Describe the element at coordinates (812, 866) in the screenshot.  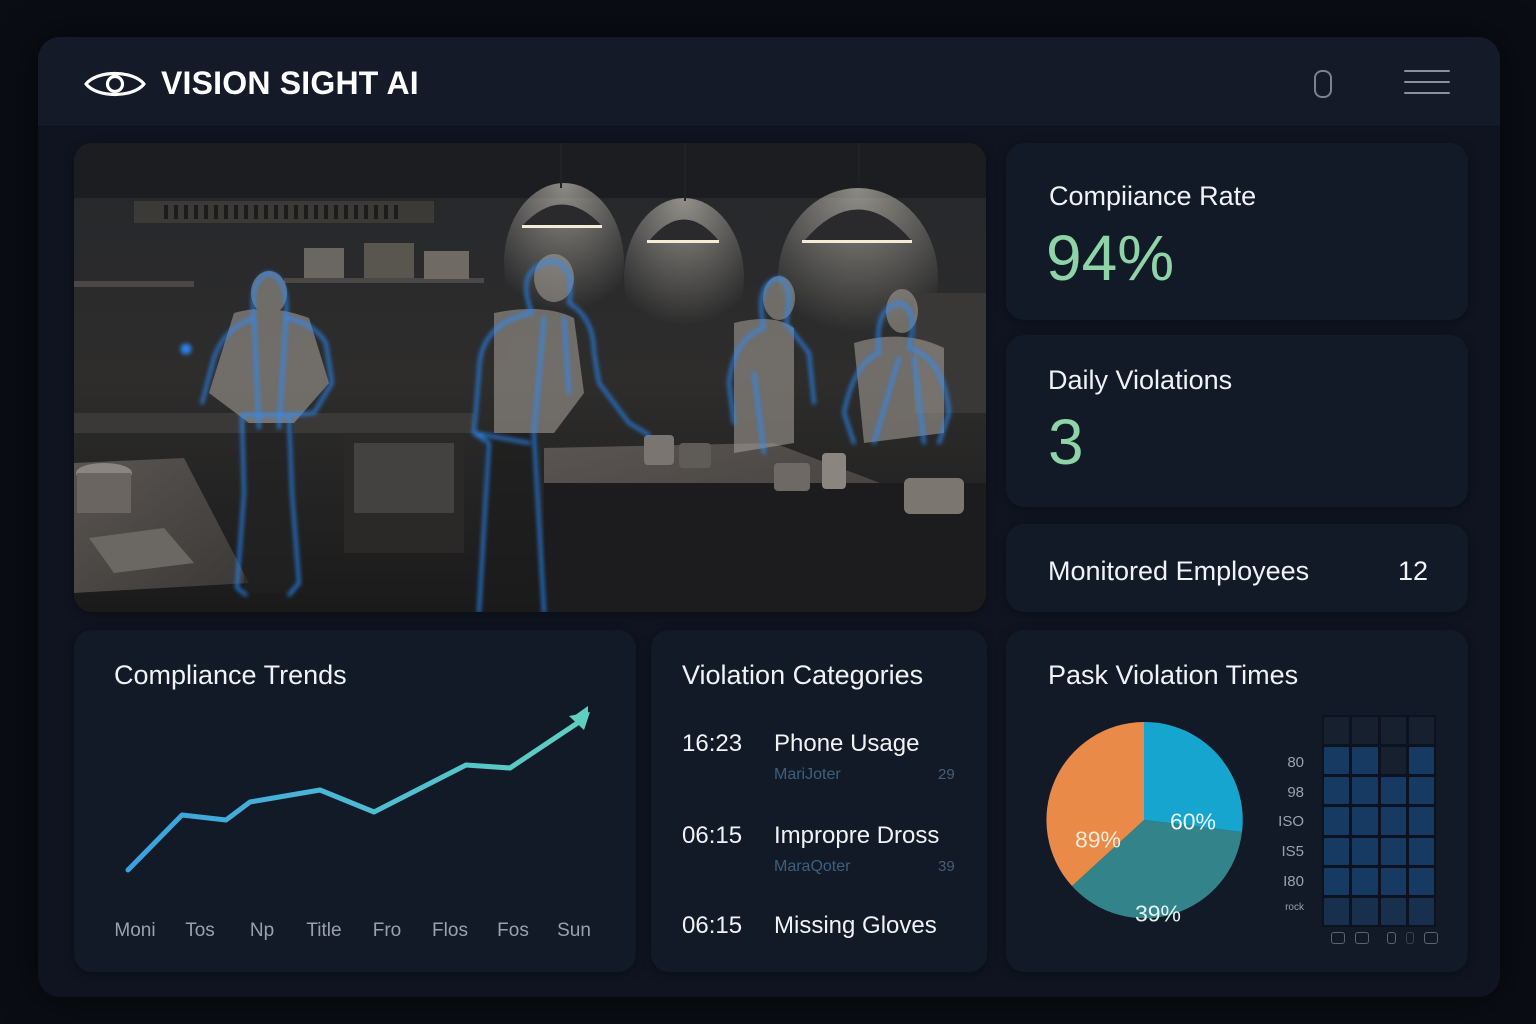
I see `violation-sub: MaraQoter` at that location.